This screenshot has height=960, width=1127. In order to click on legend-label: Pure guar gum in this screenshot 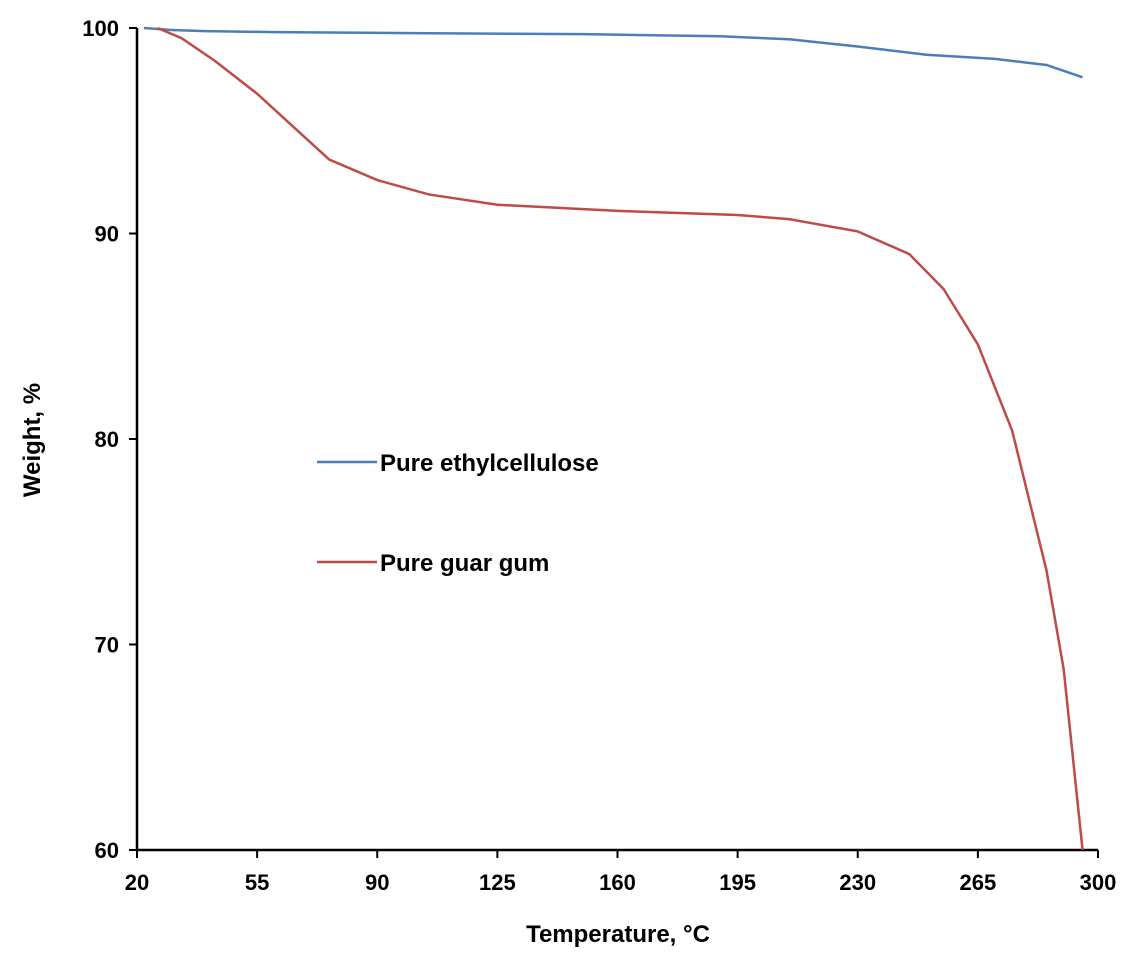, I will do `click(464, 563)`.